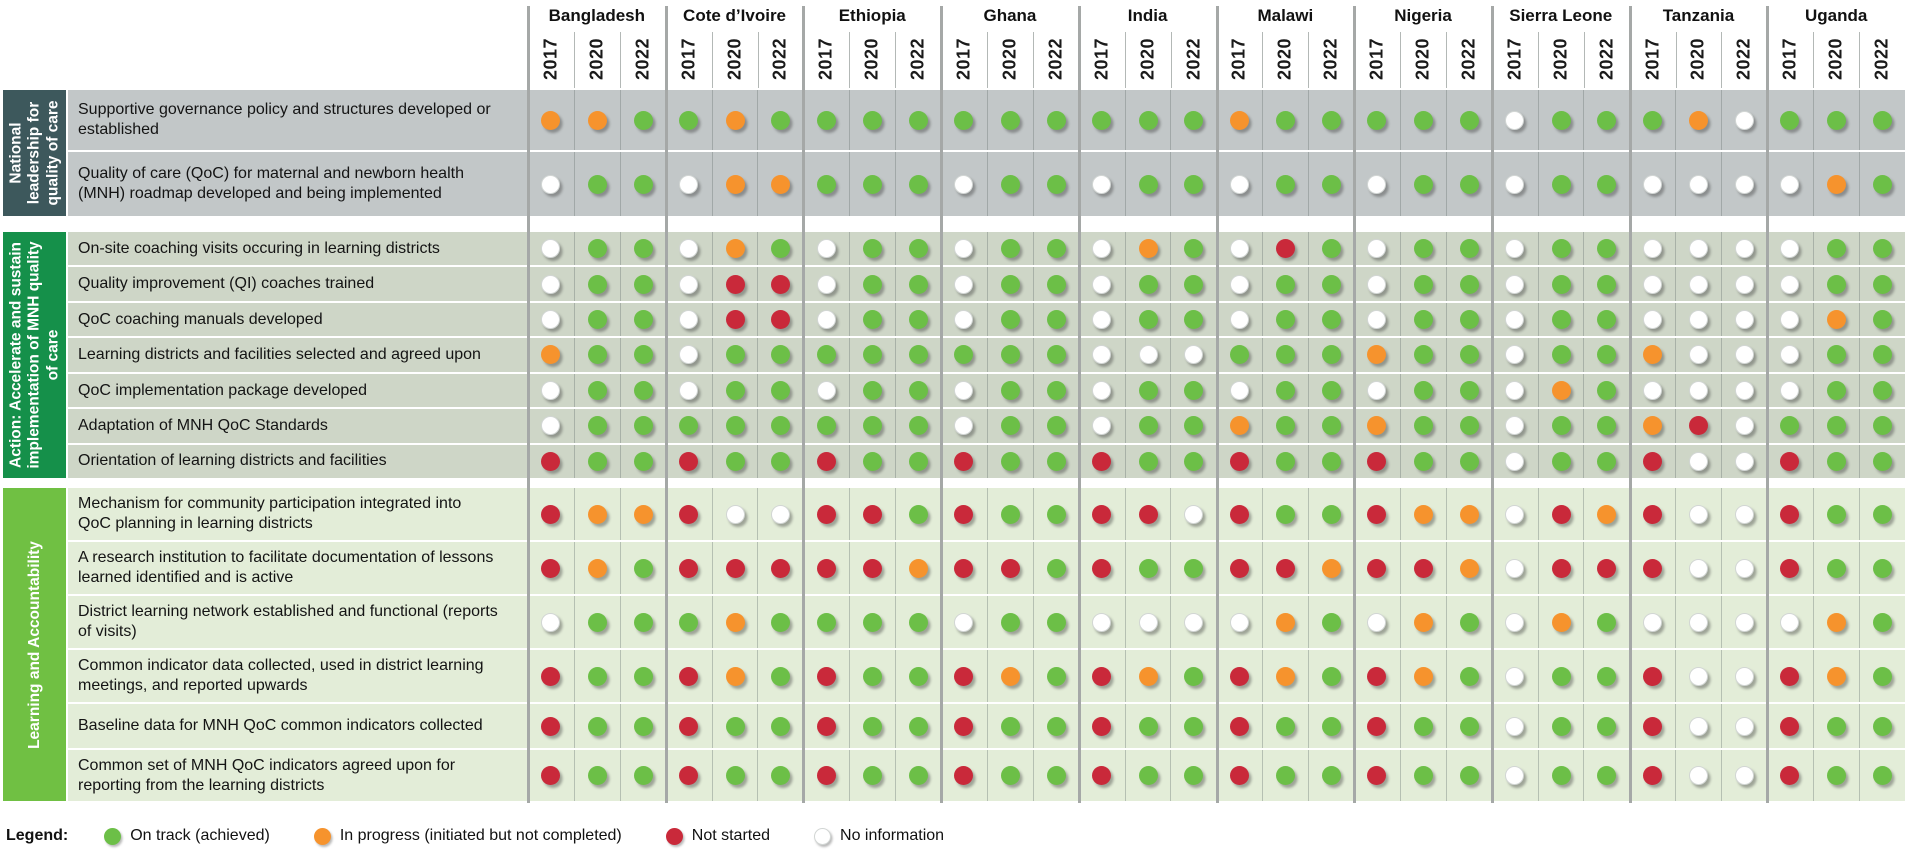 The image size is (1905, 853). What do you see at coordinates (917, 59) in the screenshot?
I see `year-label: 2022` at bounding box center [917, 59].